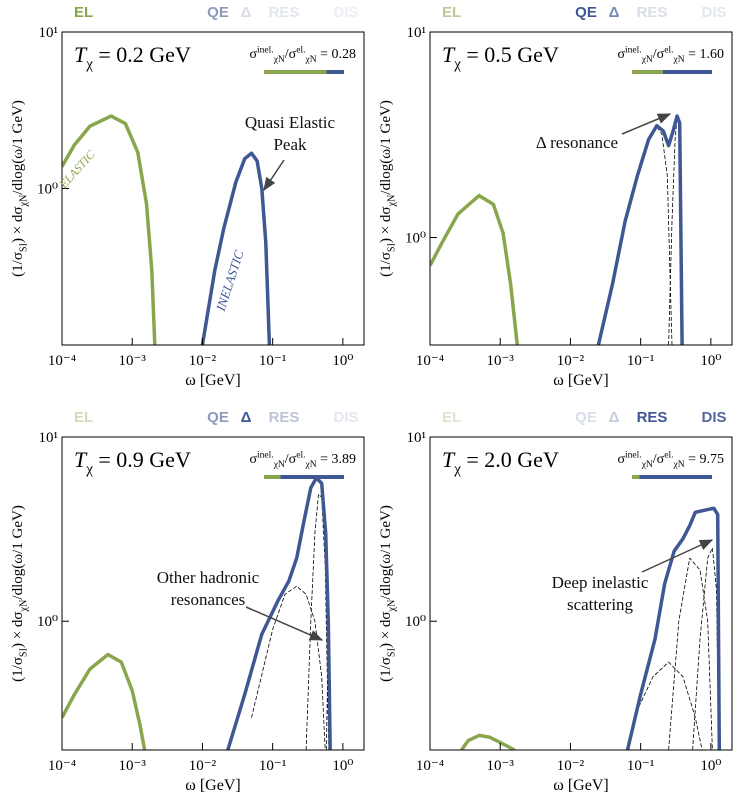  I want to click on annotation: Deep inelastic, so click(600, 582).